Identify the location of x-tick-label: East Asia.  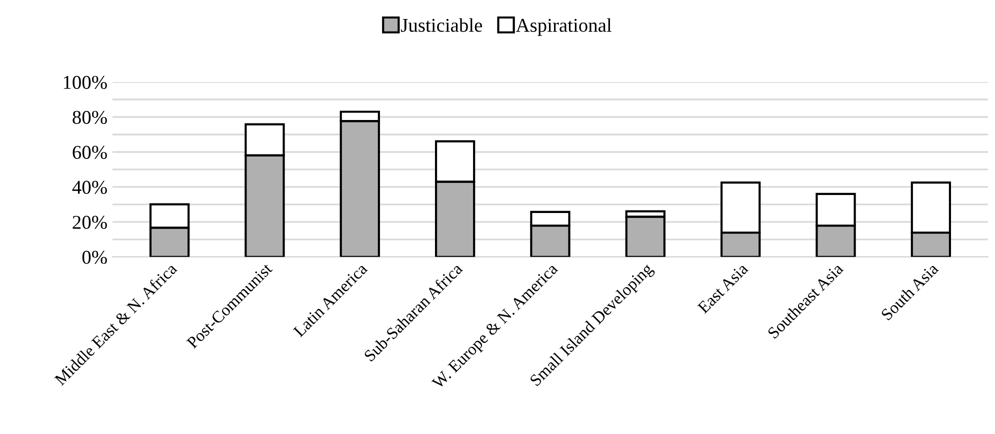
(723, 288).